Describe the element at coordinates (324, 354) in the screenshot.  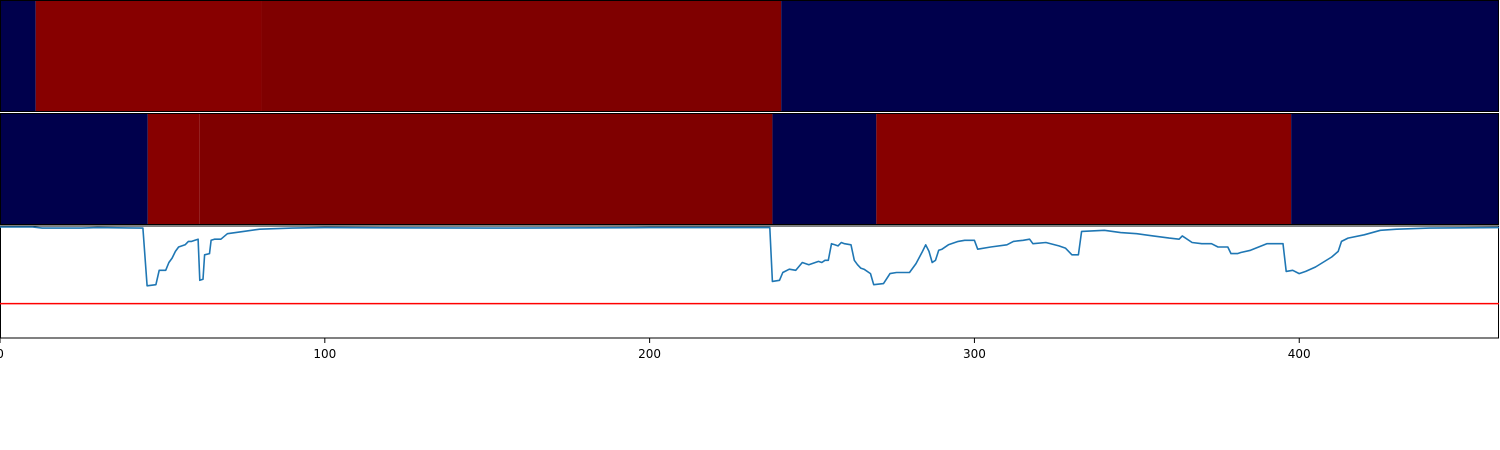
I see `x-tick-label: 100` at that location.